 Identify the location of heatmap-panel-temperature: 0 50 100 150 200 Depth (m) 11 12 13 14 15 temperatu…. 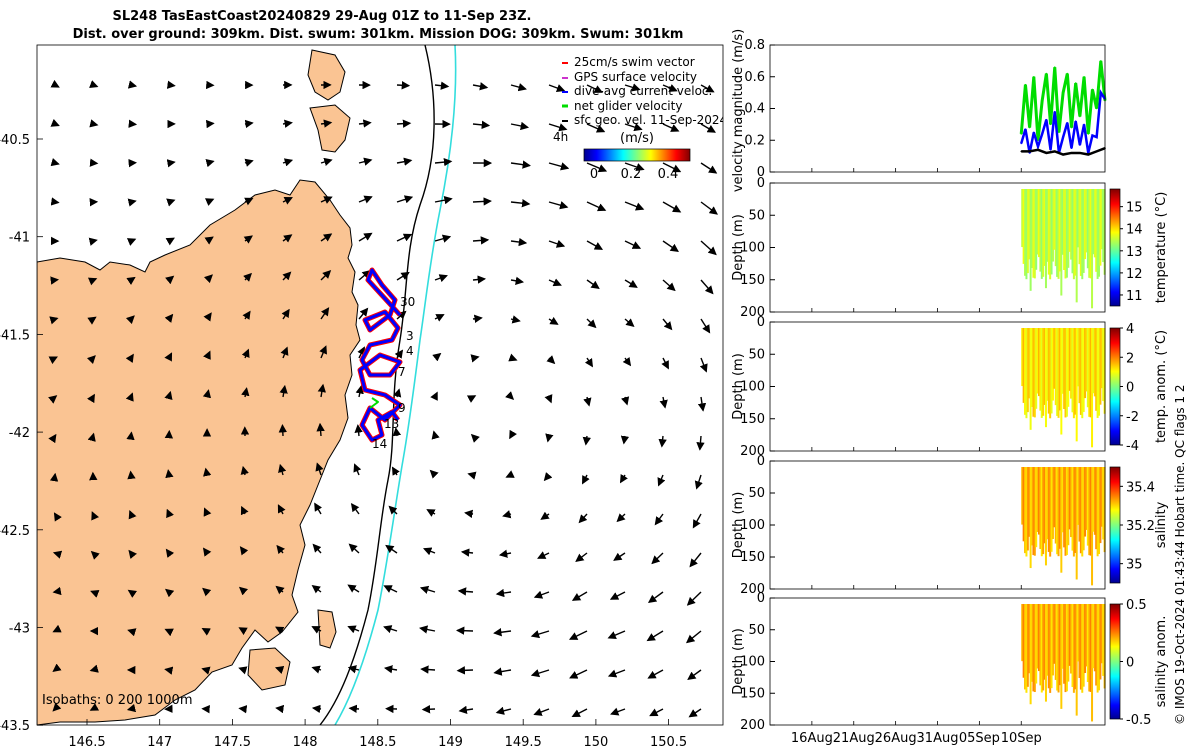
(950, 248).